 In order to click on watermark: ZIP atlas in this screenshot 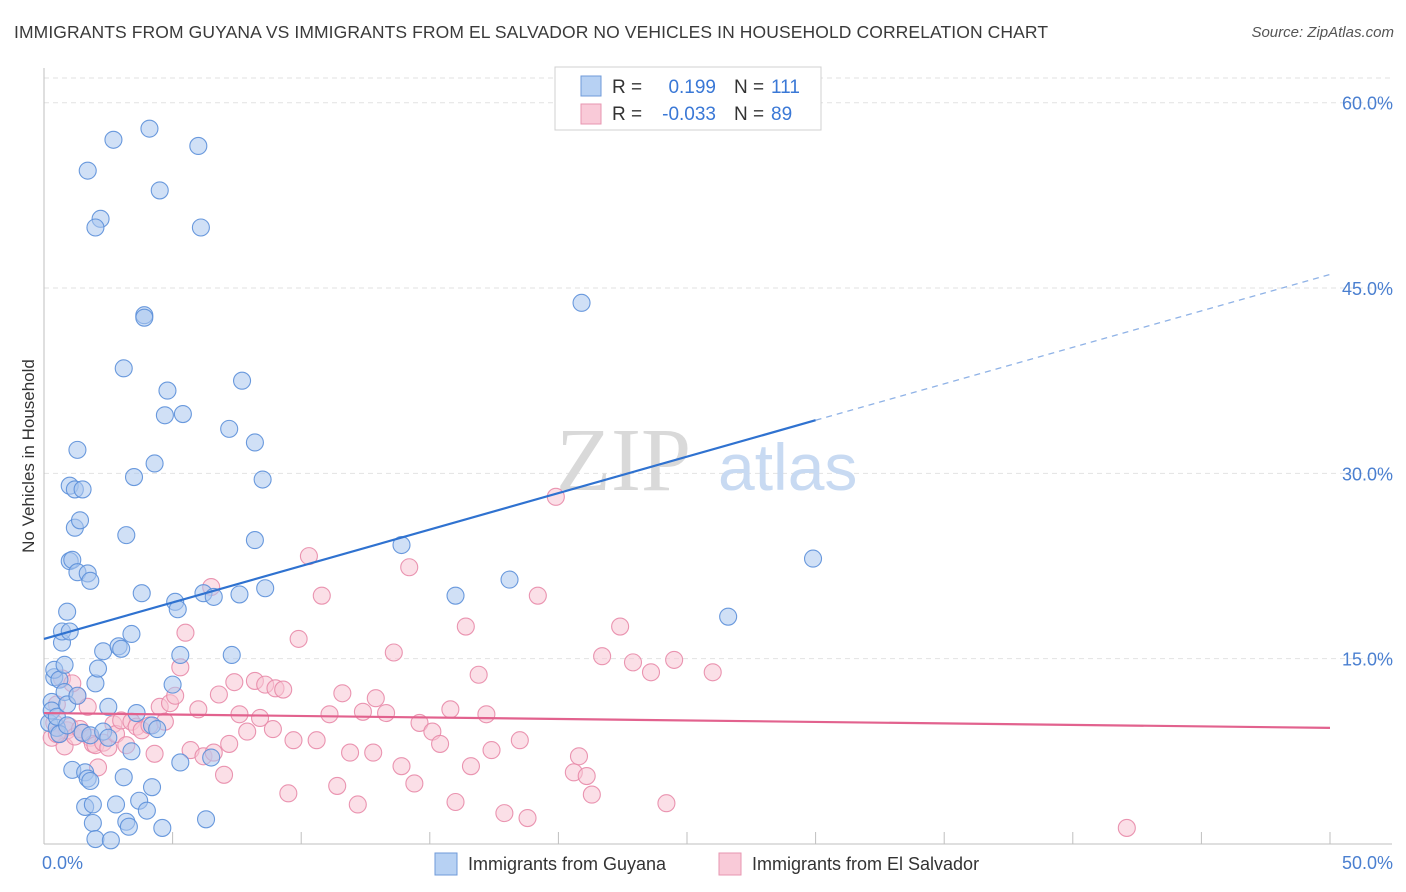, I will do `click(706, 460)`.